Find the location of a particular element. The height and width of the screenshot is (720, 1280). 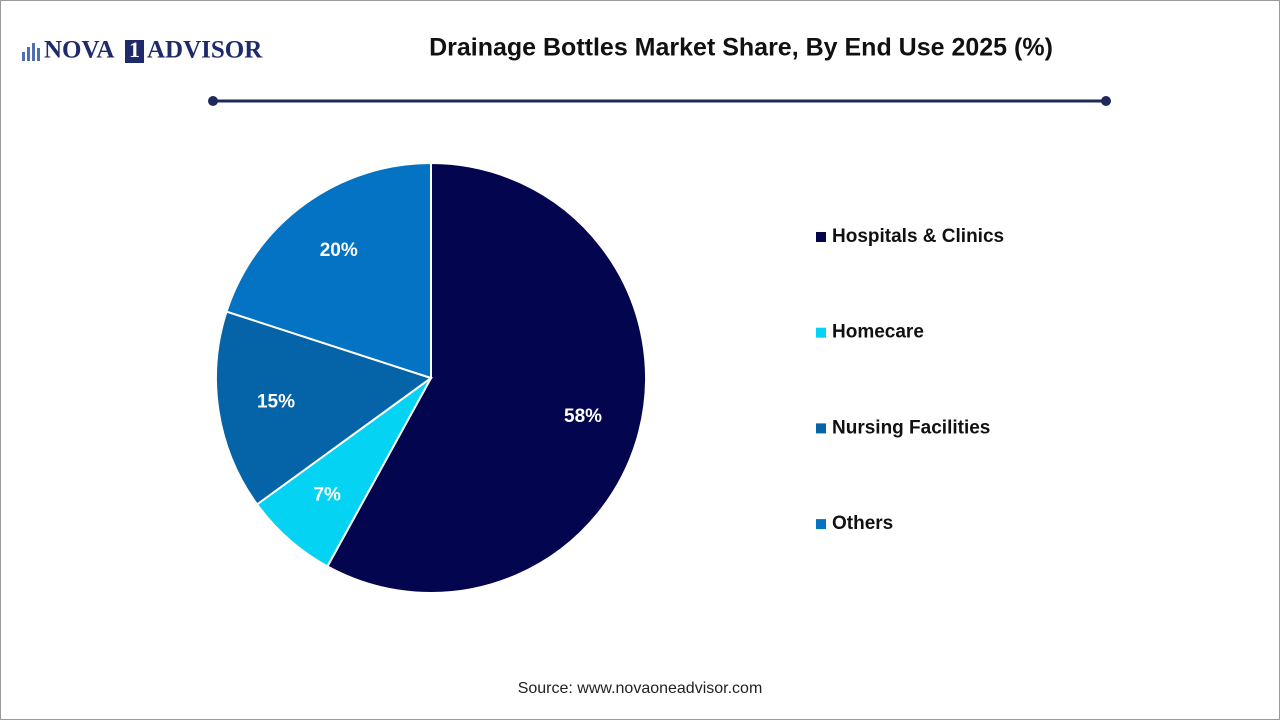

legend-label: Nursing Facilities is located at coordinates (911, 427).